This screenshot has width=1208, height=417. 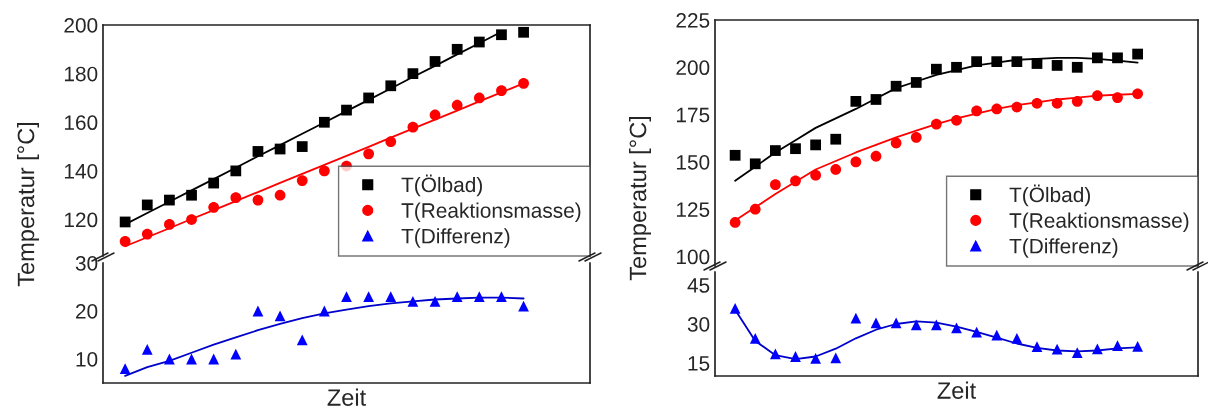 What do you see at coordinates (87, 311) in the screenshot?
I see `y-tick-label: 20` at bounding box center [87, 311].